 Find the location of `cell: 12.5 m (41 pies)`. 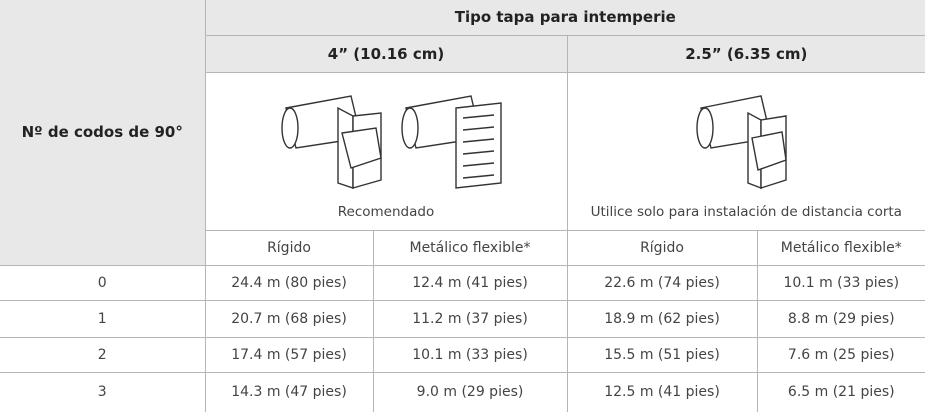

cell: 12.5 m (41 pies) is located at coordinates (662, 391).